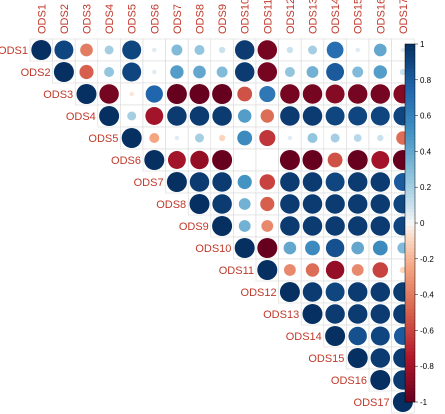 Image resolution: width=445 pixels, height=414 pixels. What do you see at coordinates (291, 17) in the screenshot?
I see `column-label-ods12: ODS12` at bounding box center [291, 17].